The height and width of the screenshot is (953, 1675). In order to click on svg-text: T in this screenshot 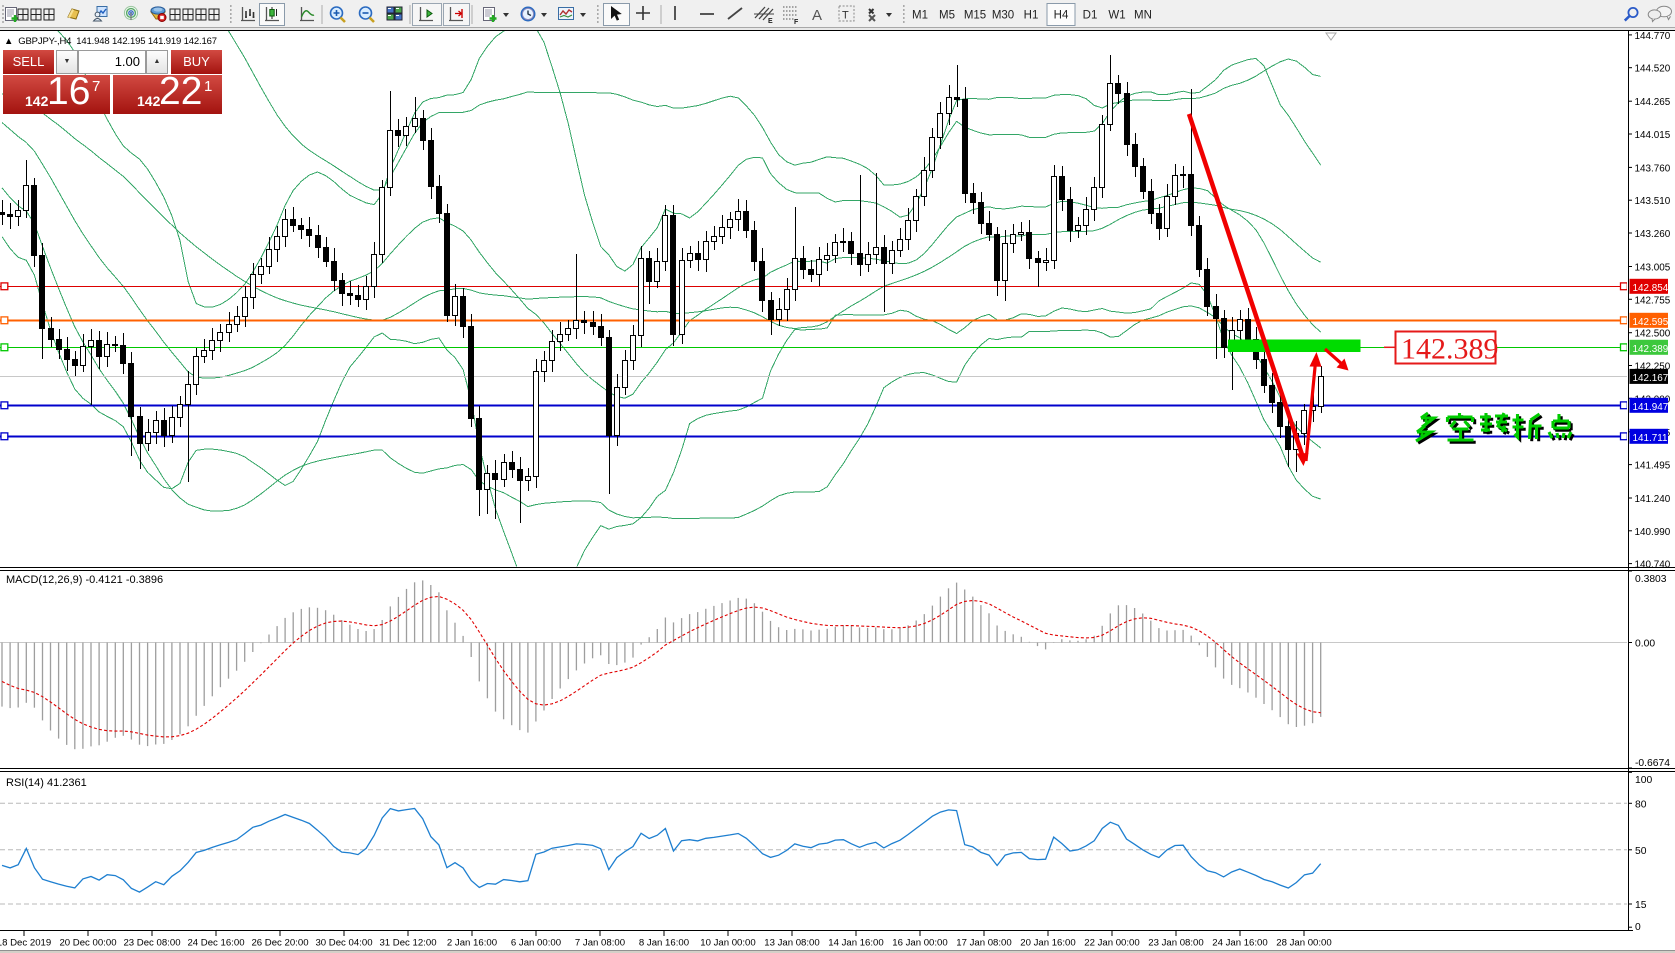, I will do `click(845, 16)`.